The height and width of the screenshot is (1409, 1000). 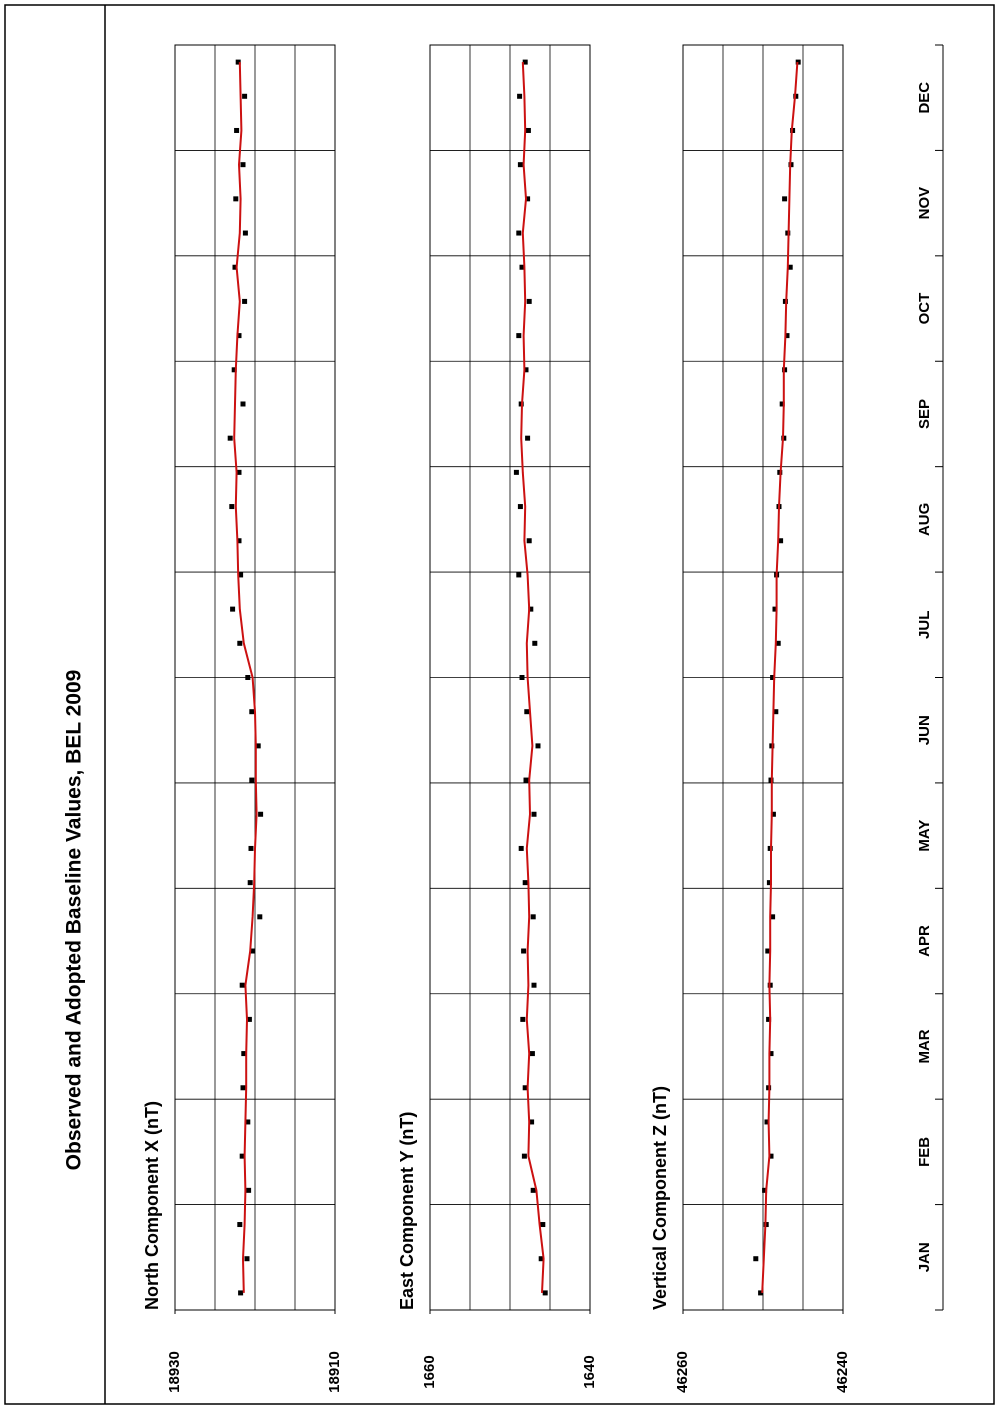 What do you see at coordinates (589, 1371) in the screenshot?
I see `y-tick-label: 1640` at bounding box center [589, 1371].